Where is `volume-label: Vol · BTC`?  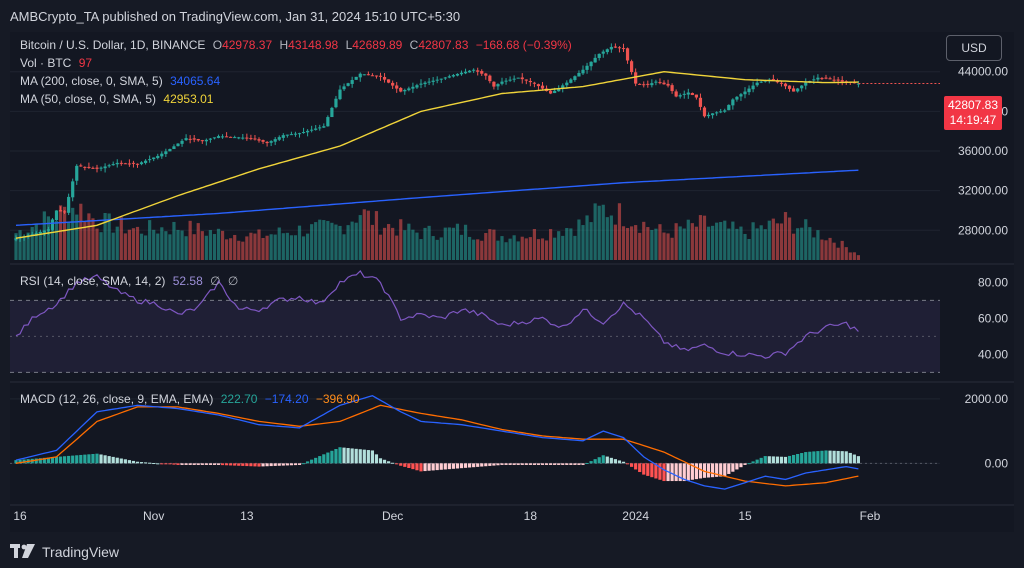 volume-label: Vol · BTC is located at coordinates (46, 63).